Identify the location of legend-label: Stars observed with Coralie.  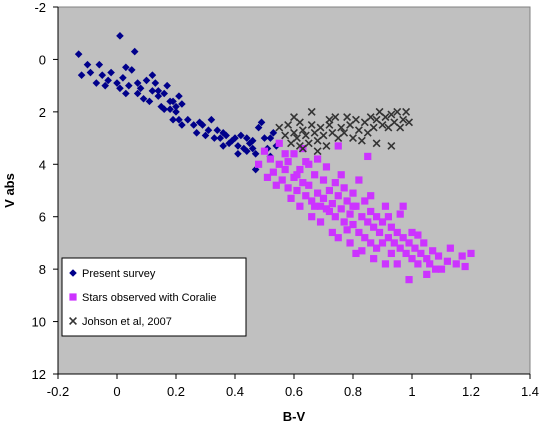
(149, 298).